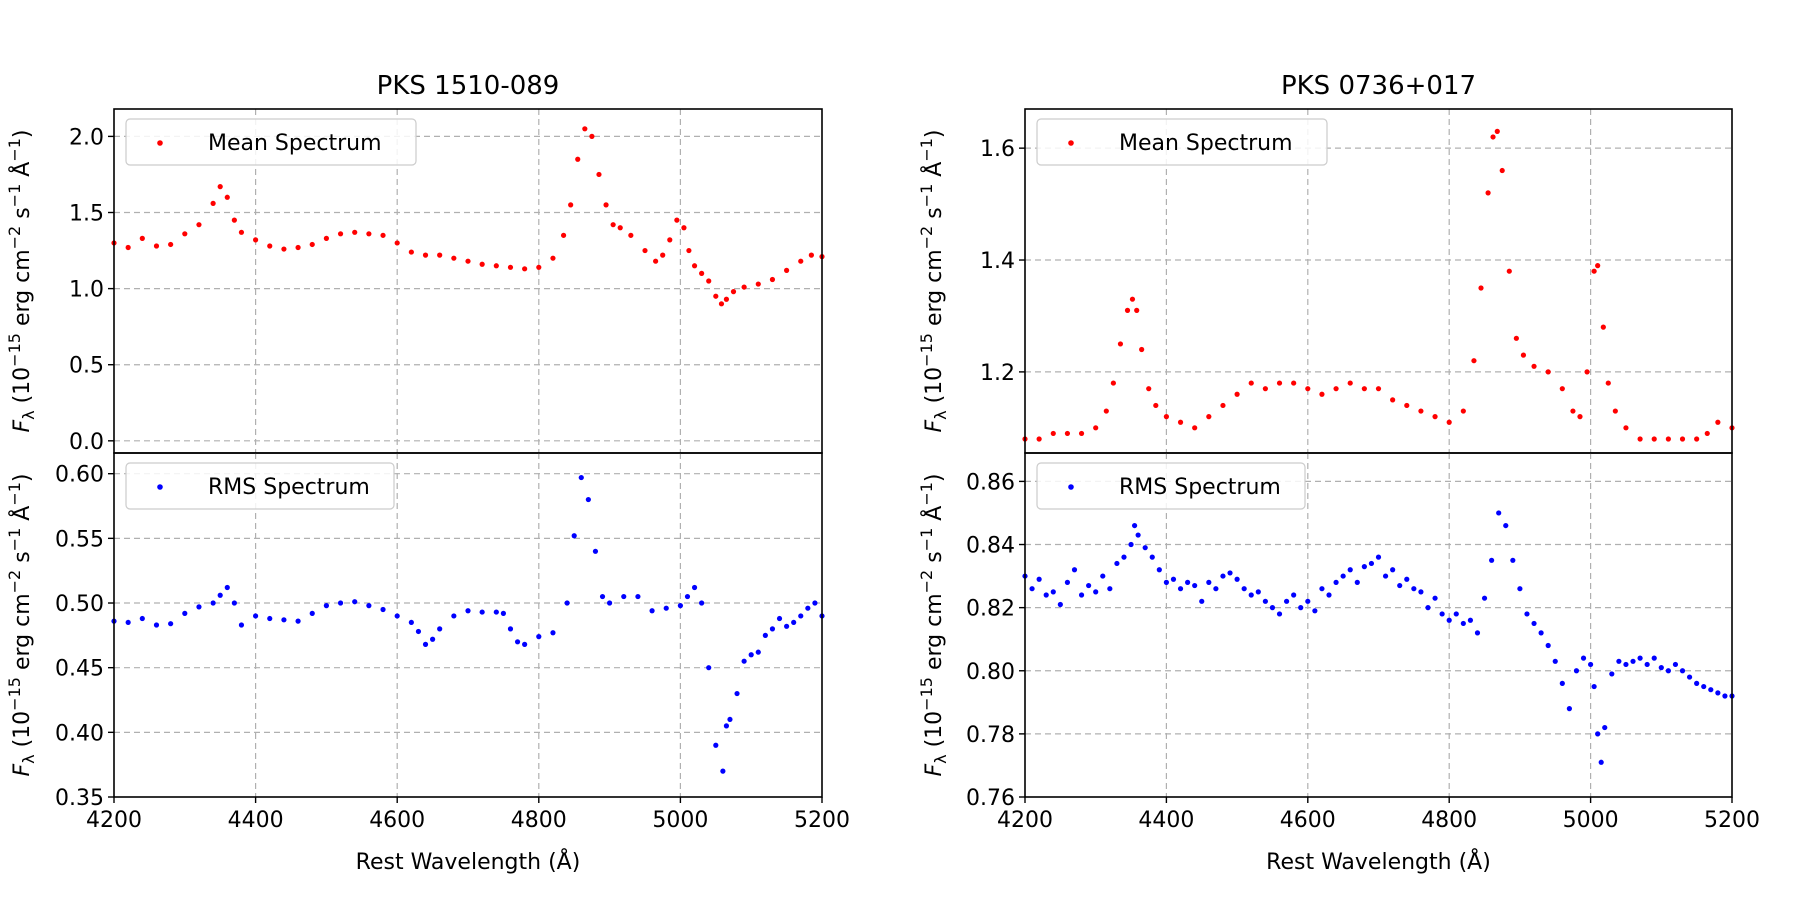  I want to click on x-tick-label: 4600, so click(1308, 820).